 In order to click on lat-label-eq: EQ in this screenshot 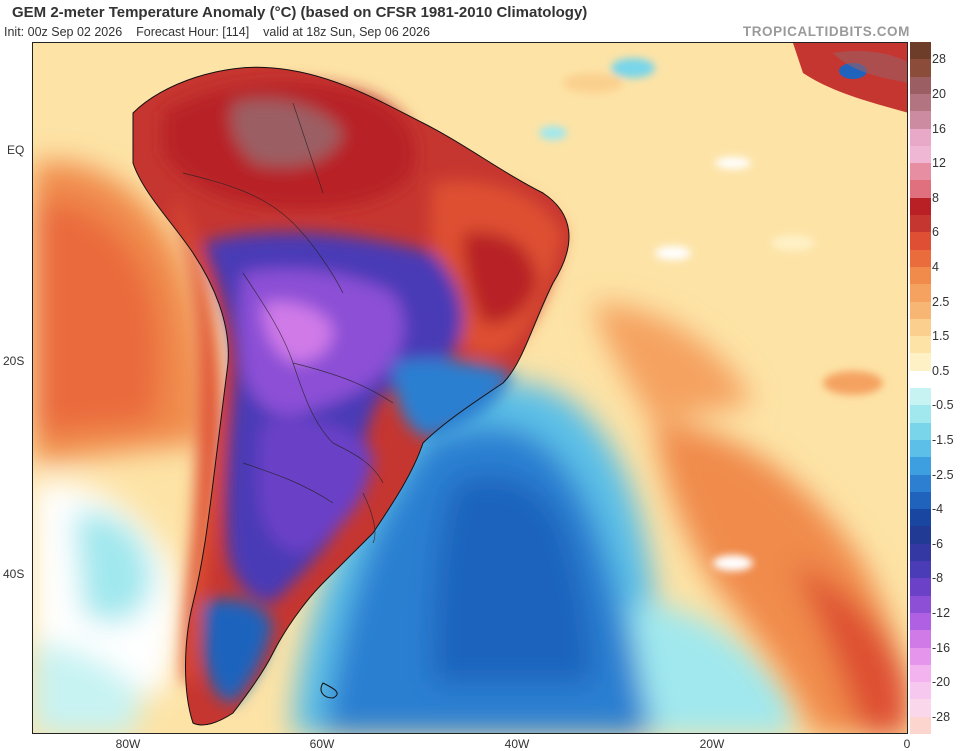, I will do `click(16, 150)`.